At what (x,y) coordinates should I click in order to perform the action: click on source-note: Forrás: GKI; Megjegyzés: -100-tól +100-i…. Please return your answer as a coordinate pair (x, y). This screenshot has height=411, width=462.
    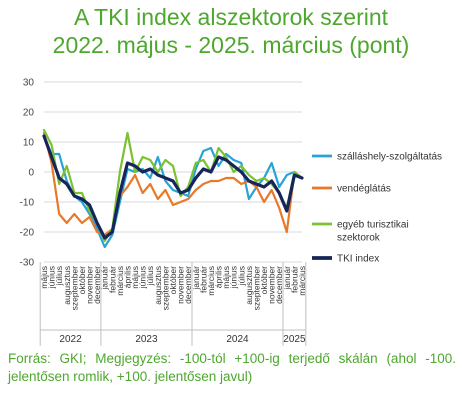
    Looking at the image, I should click on (232, 367).